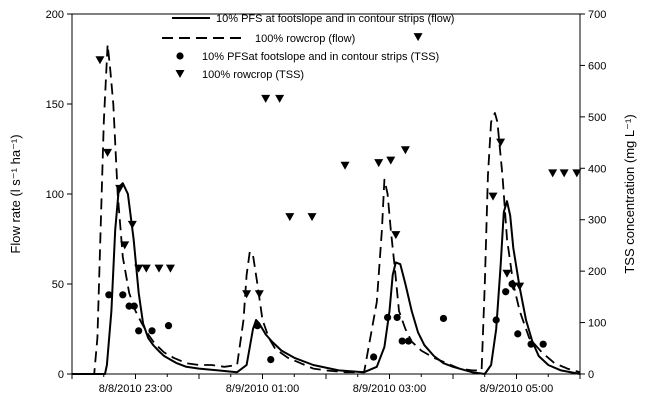  Describe the element at coordinates (61, 375) in the screenshot. I see `y-tick-label: 0` at that location.